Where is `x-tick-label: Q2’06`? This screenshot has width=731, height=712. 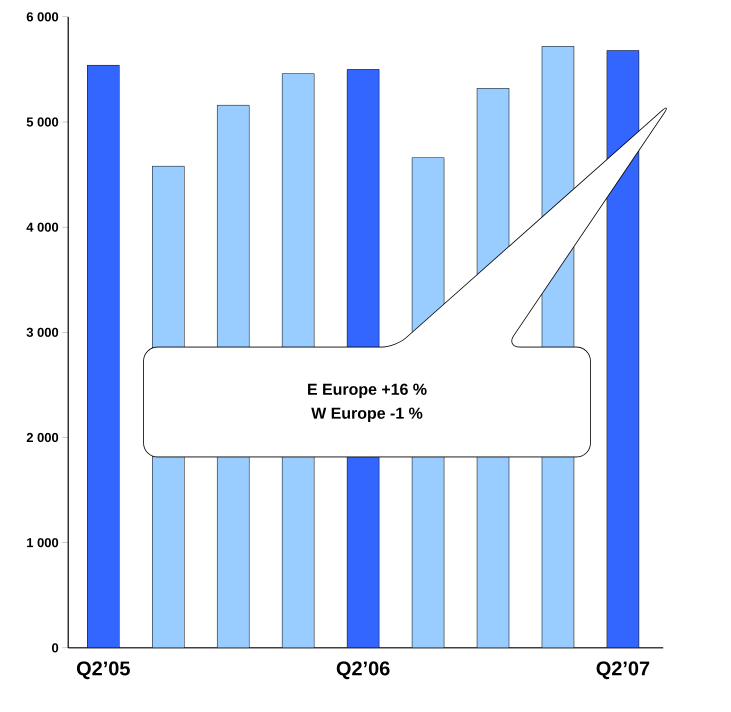
x-tick-label: Q2’06 is located at coordinates (363, 670).